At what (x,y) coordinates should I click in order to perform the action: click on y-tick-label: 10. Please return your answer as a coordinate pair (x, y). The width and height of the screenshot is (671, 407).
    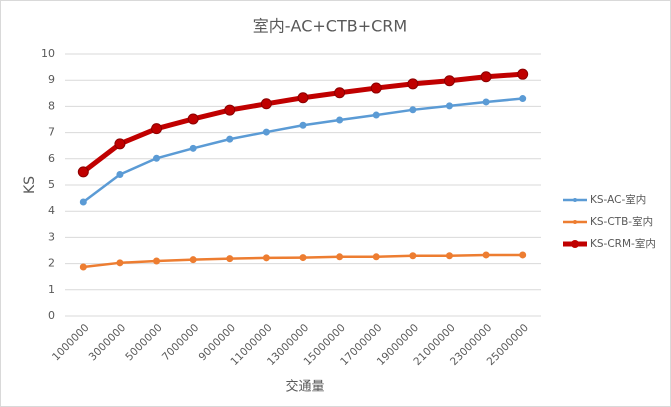
    Looking at the image, I should click on (48, 53).